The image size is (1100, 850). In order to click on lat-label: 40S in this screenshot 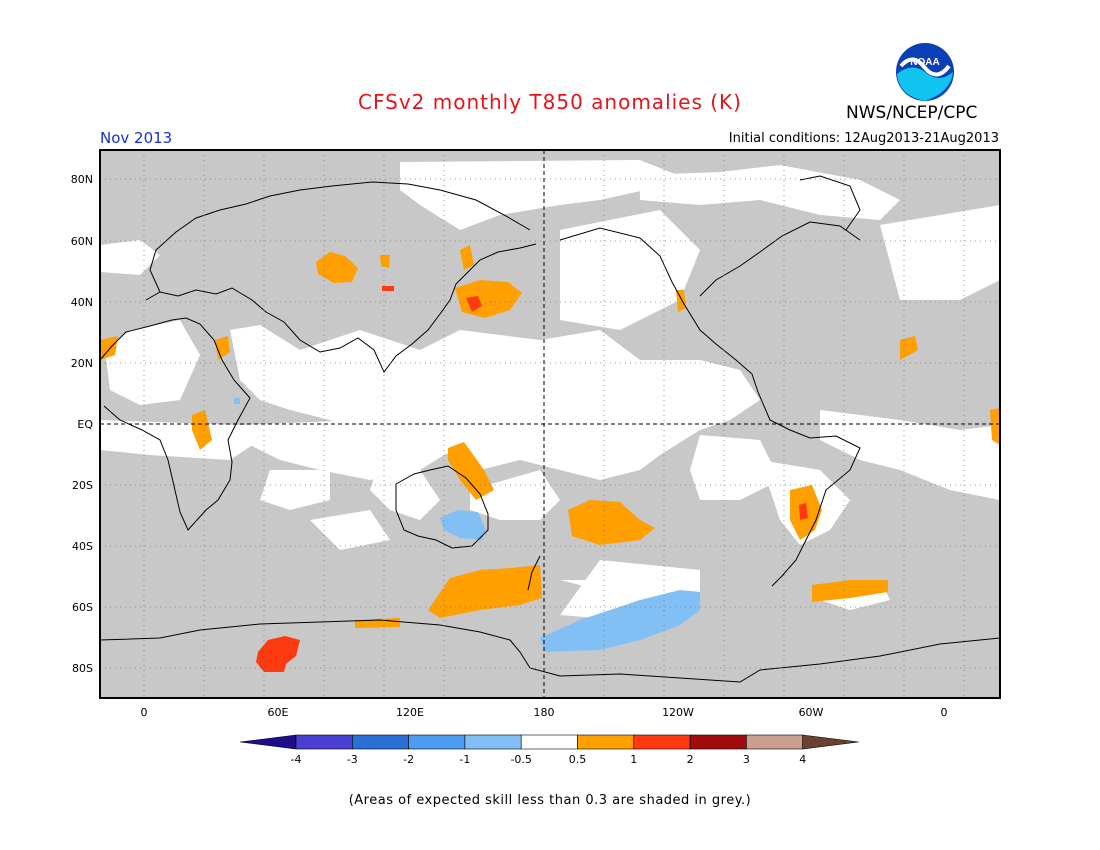, I will do `click(82, 546)`.